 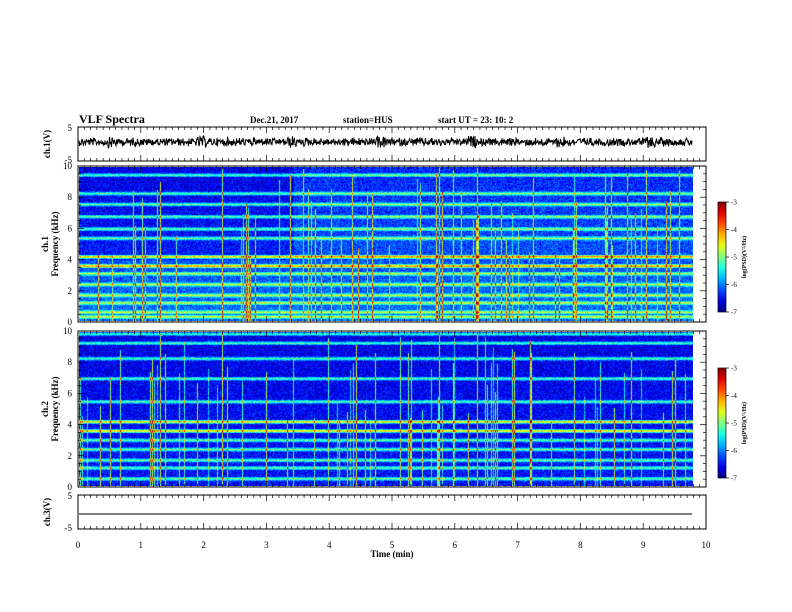 I want to click on time-tick-label: 2, so click(x=203, y=545).